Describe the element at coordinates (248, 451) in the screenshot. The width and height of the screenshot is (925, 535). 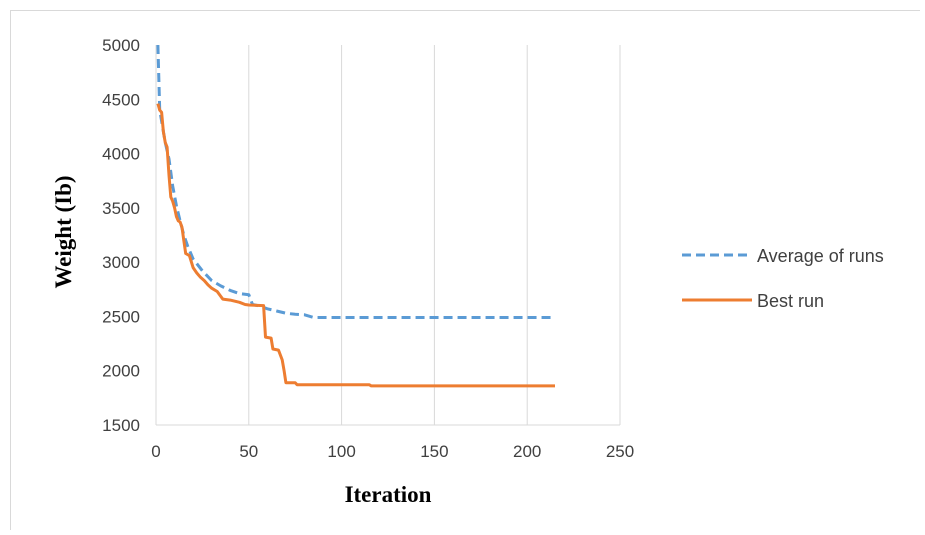
I see `x-tick-label: 50` at that location.